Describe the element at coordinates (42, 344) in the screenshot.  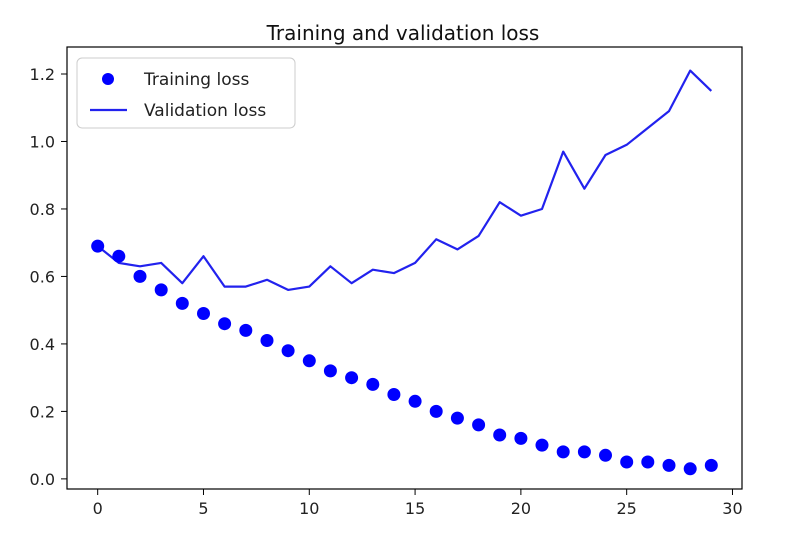
I see `y-tick-label: 0.4` at that location.